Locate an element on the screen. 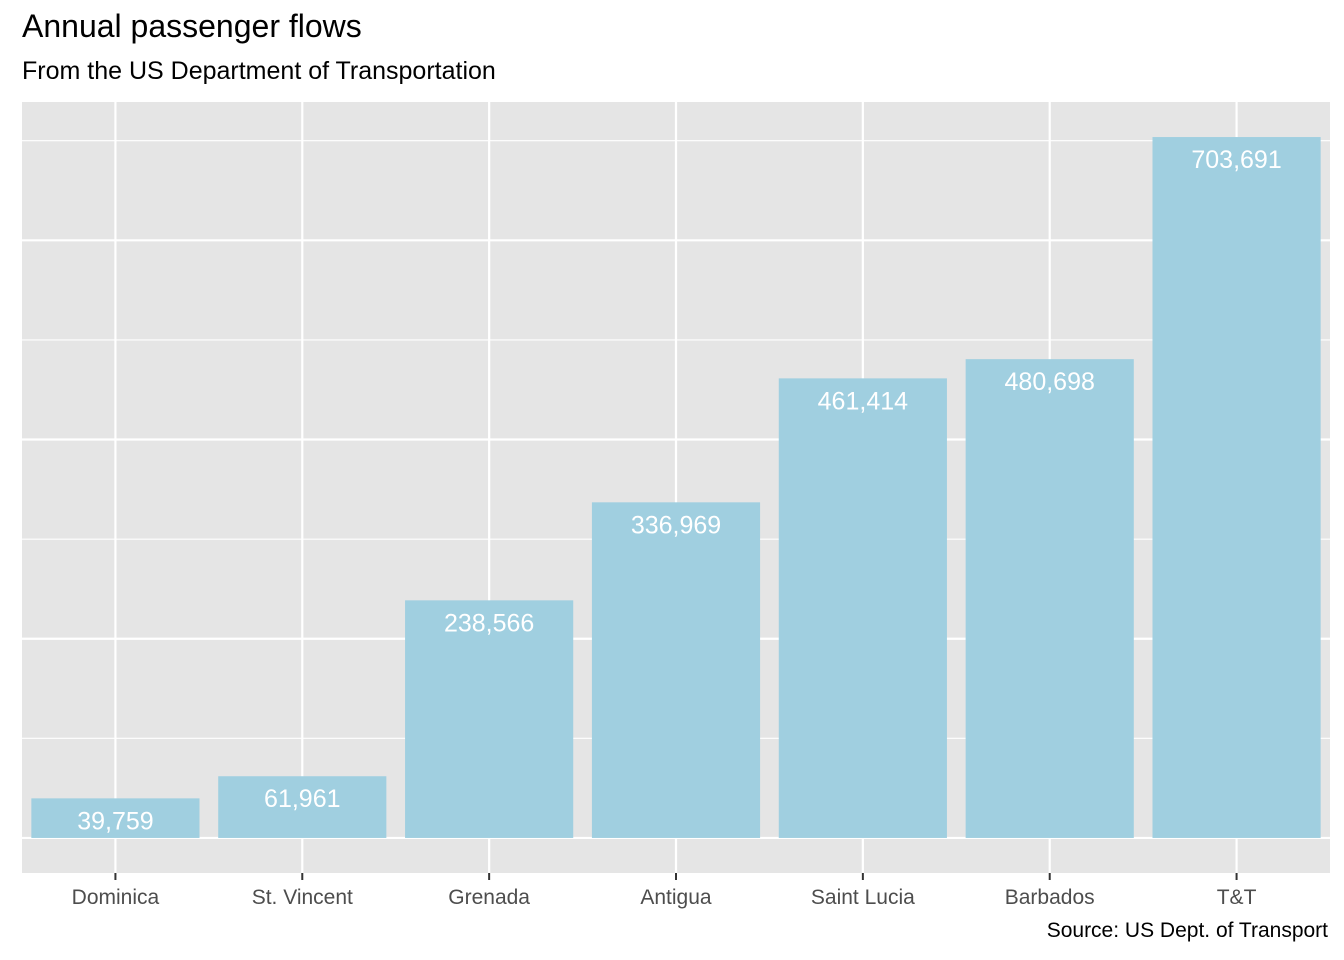  data-label: 61,961 is located at coordinates (302, 799).